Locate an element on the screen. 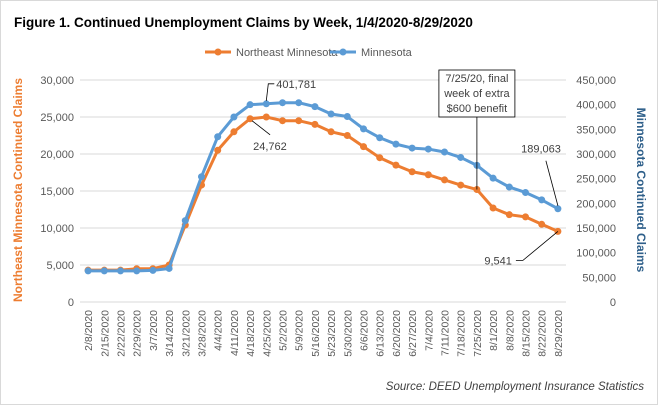 The width and height of the screenshot is (658, 405). y2-tick-label: 200,000 is located at coordinates (596, 204).